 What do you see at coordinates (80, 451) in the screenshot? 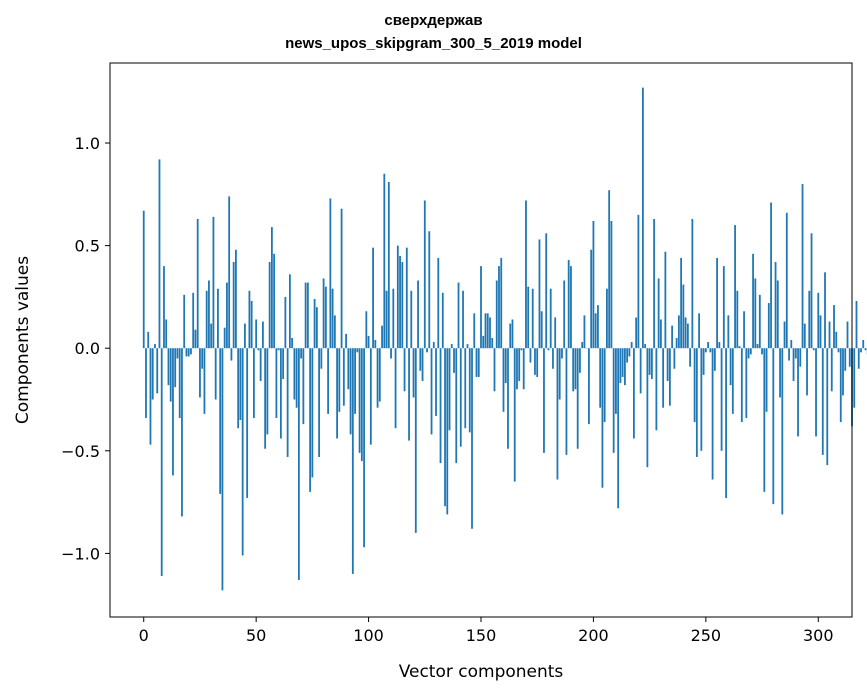
I see `y-tick-label: −0.5` at bounding box center [80, 451].